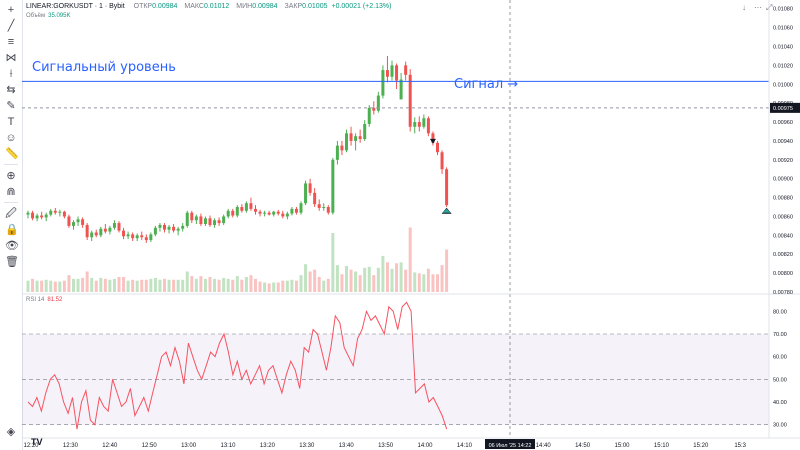 This screenshot has width=800, height=450. What do you see at coordinates (446, 210) in the screenshot?
I see `buy-marker-fill` at bounding box center [446, 210].